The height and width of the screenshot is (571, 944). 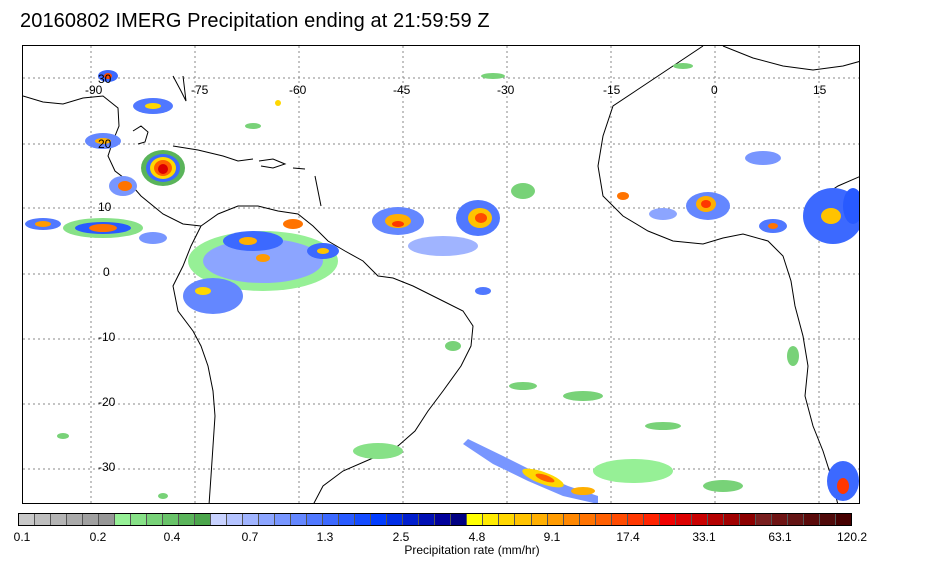 What do you see at coordinates (200, 90) in the screenshot?
I see `lon-label: -75` at bounding box center [200, 90].